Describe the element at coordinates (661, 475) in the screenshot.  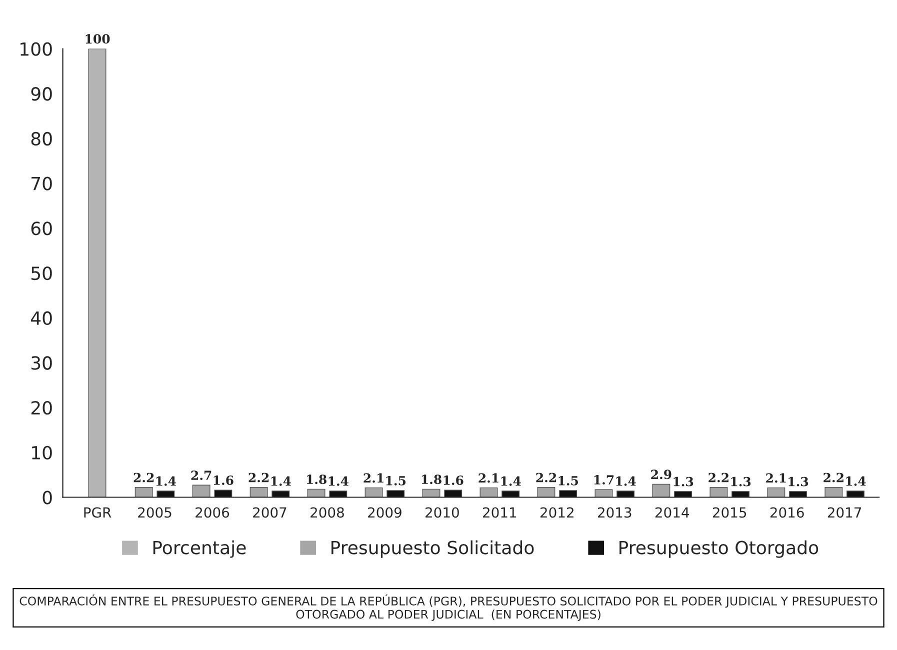
I see `data-label: 2.9` at that location.